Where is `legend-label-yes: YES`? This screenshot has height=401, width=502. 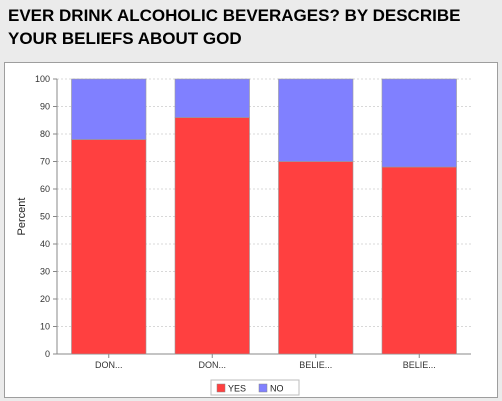
legend-label-yes: YES is located at coordinates (237, 389).